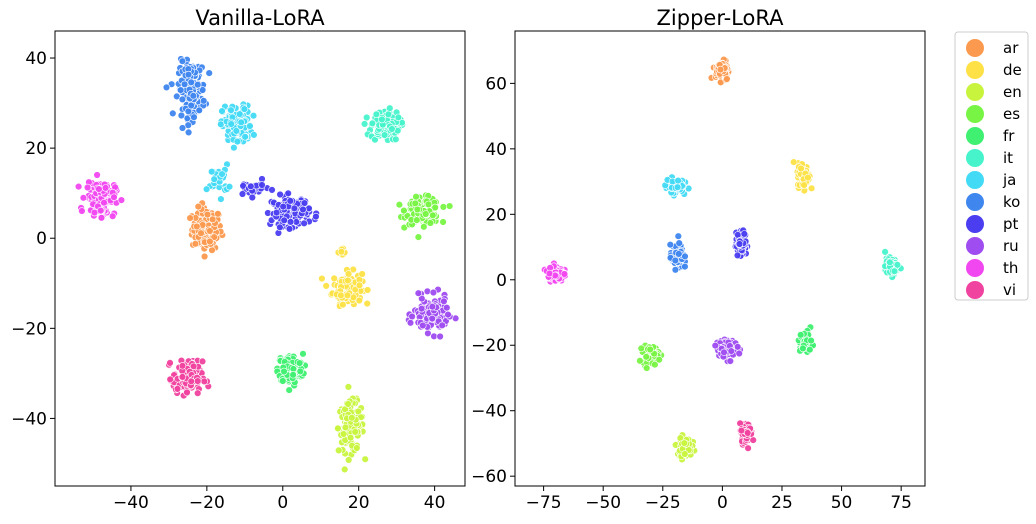 Image resolution: width=1036 pixels, height=524 pixels. I want to click on y-tick-label: −60, so click(489, 477).